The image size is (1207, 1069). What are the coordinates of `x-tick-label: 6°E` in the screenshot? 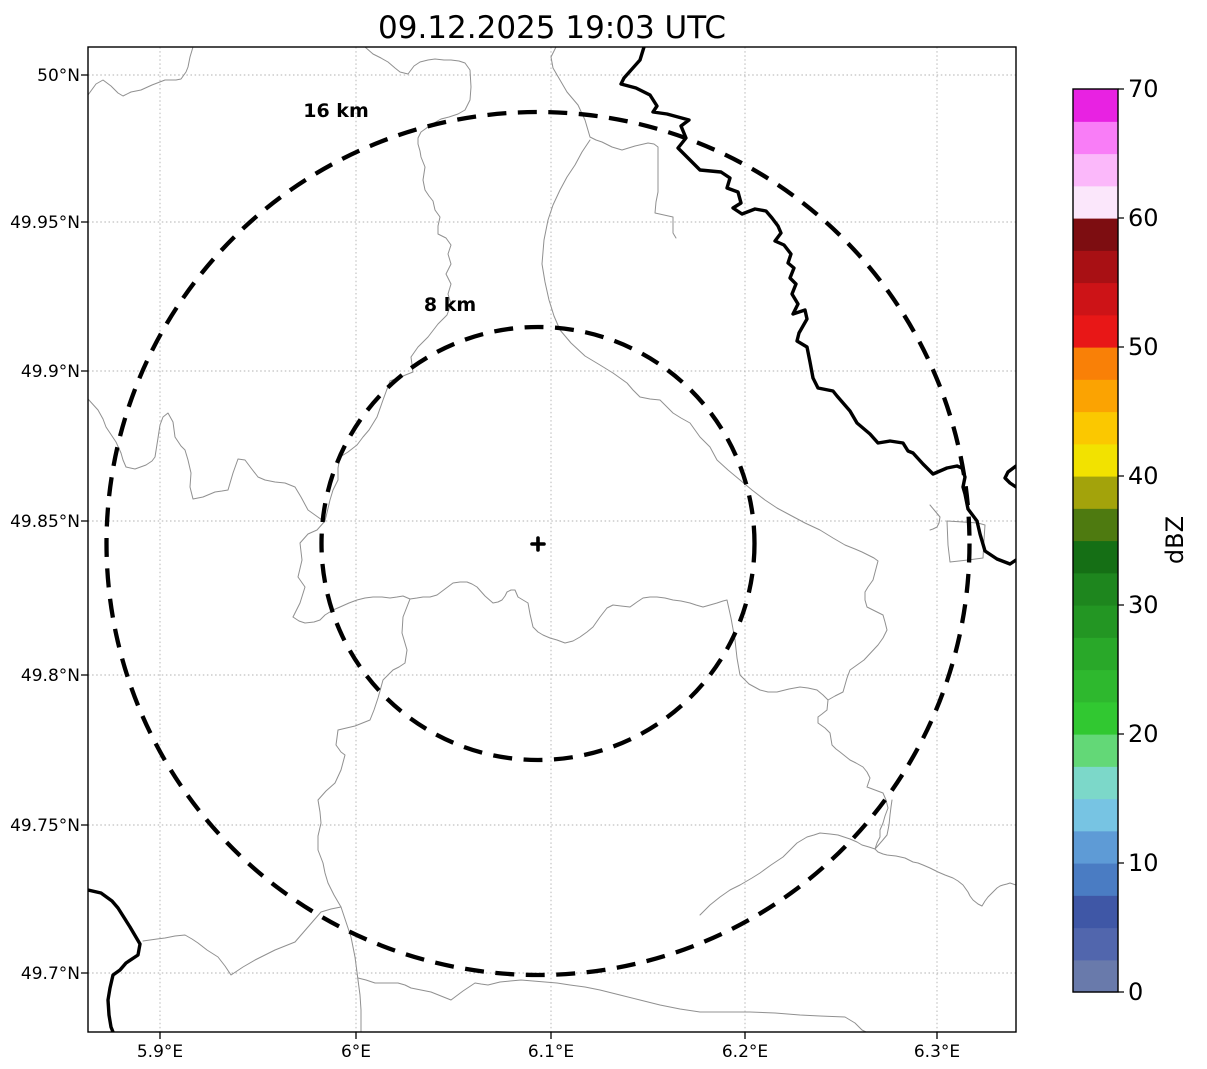 It's located at (356, 1052).